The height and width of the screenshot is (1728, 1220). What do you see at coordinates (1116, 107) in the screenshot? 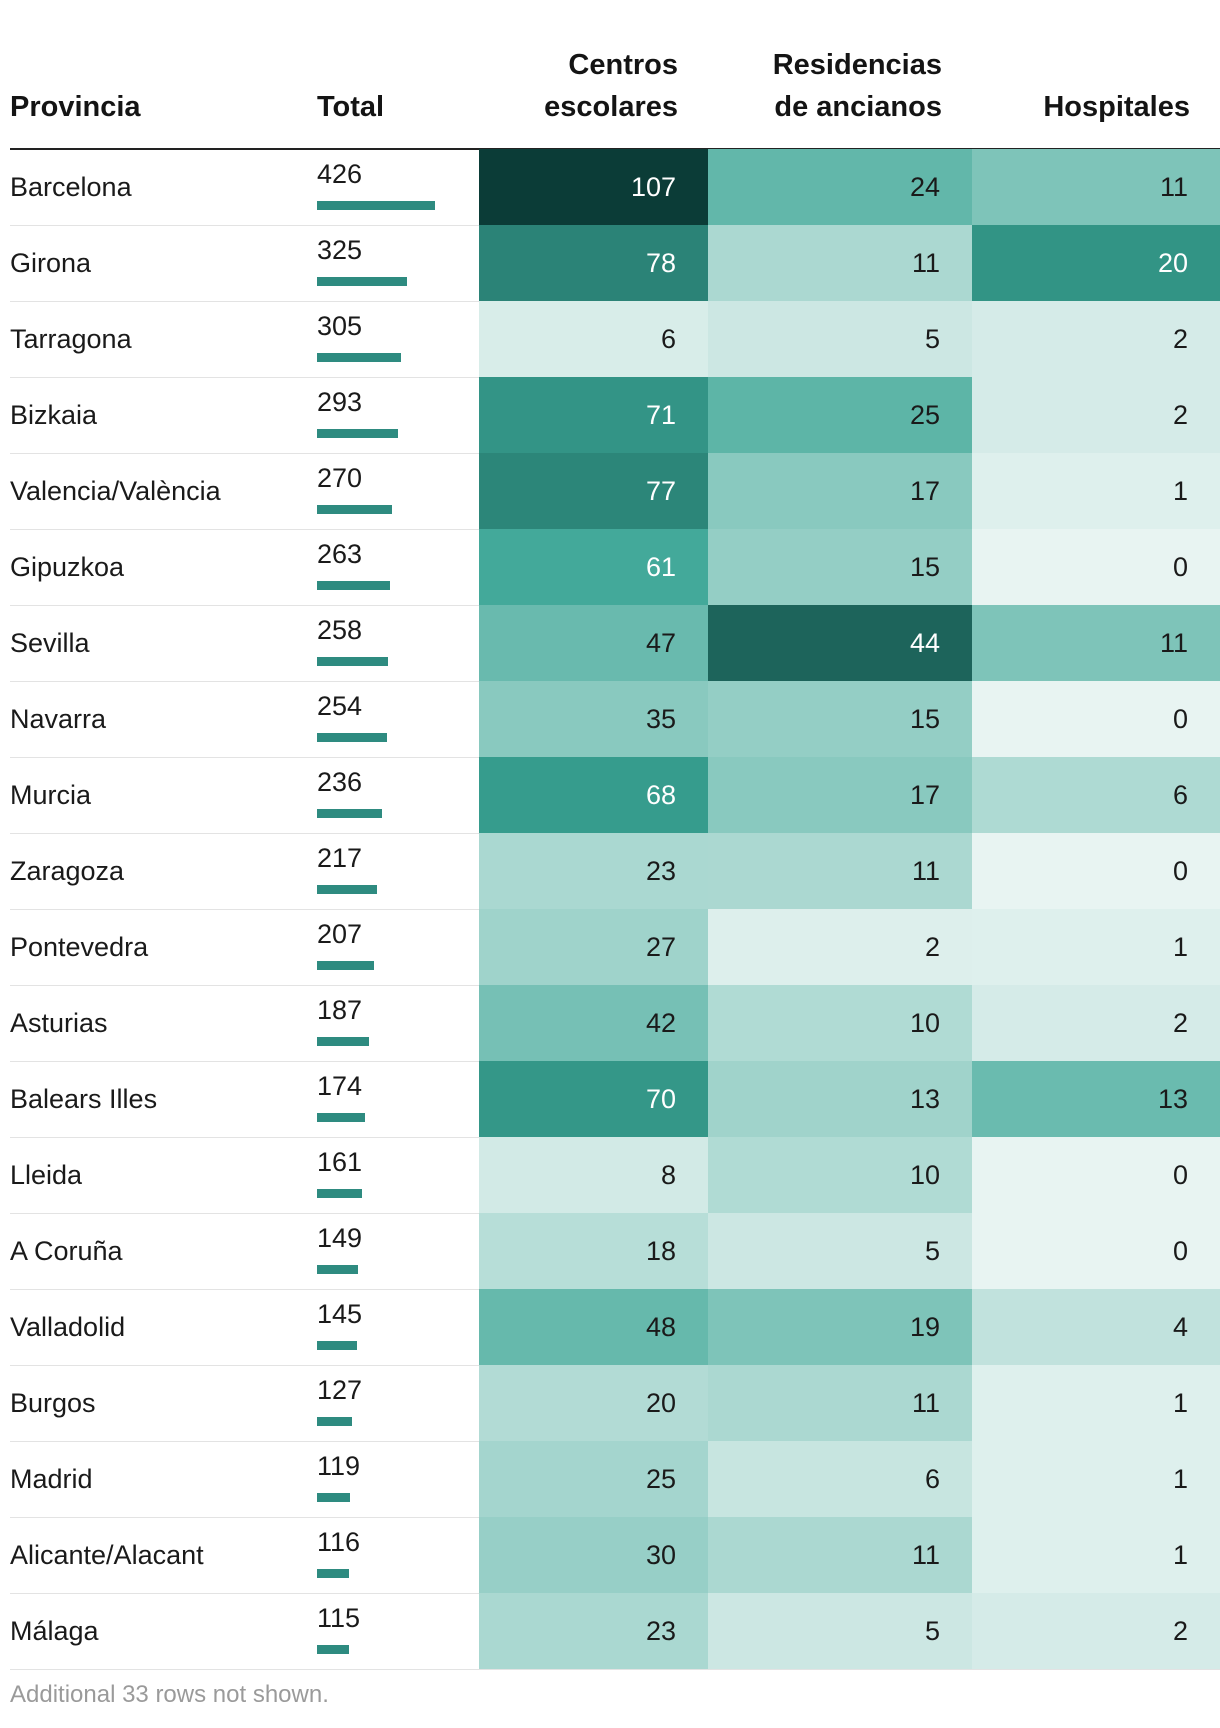
I see `header-hospitales: Hospitales` at bounding box center [1116, 107].